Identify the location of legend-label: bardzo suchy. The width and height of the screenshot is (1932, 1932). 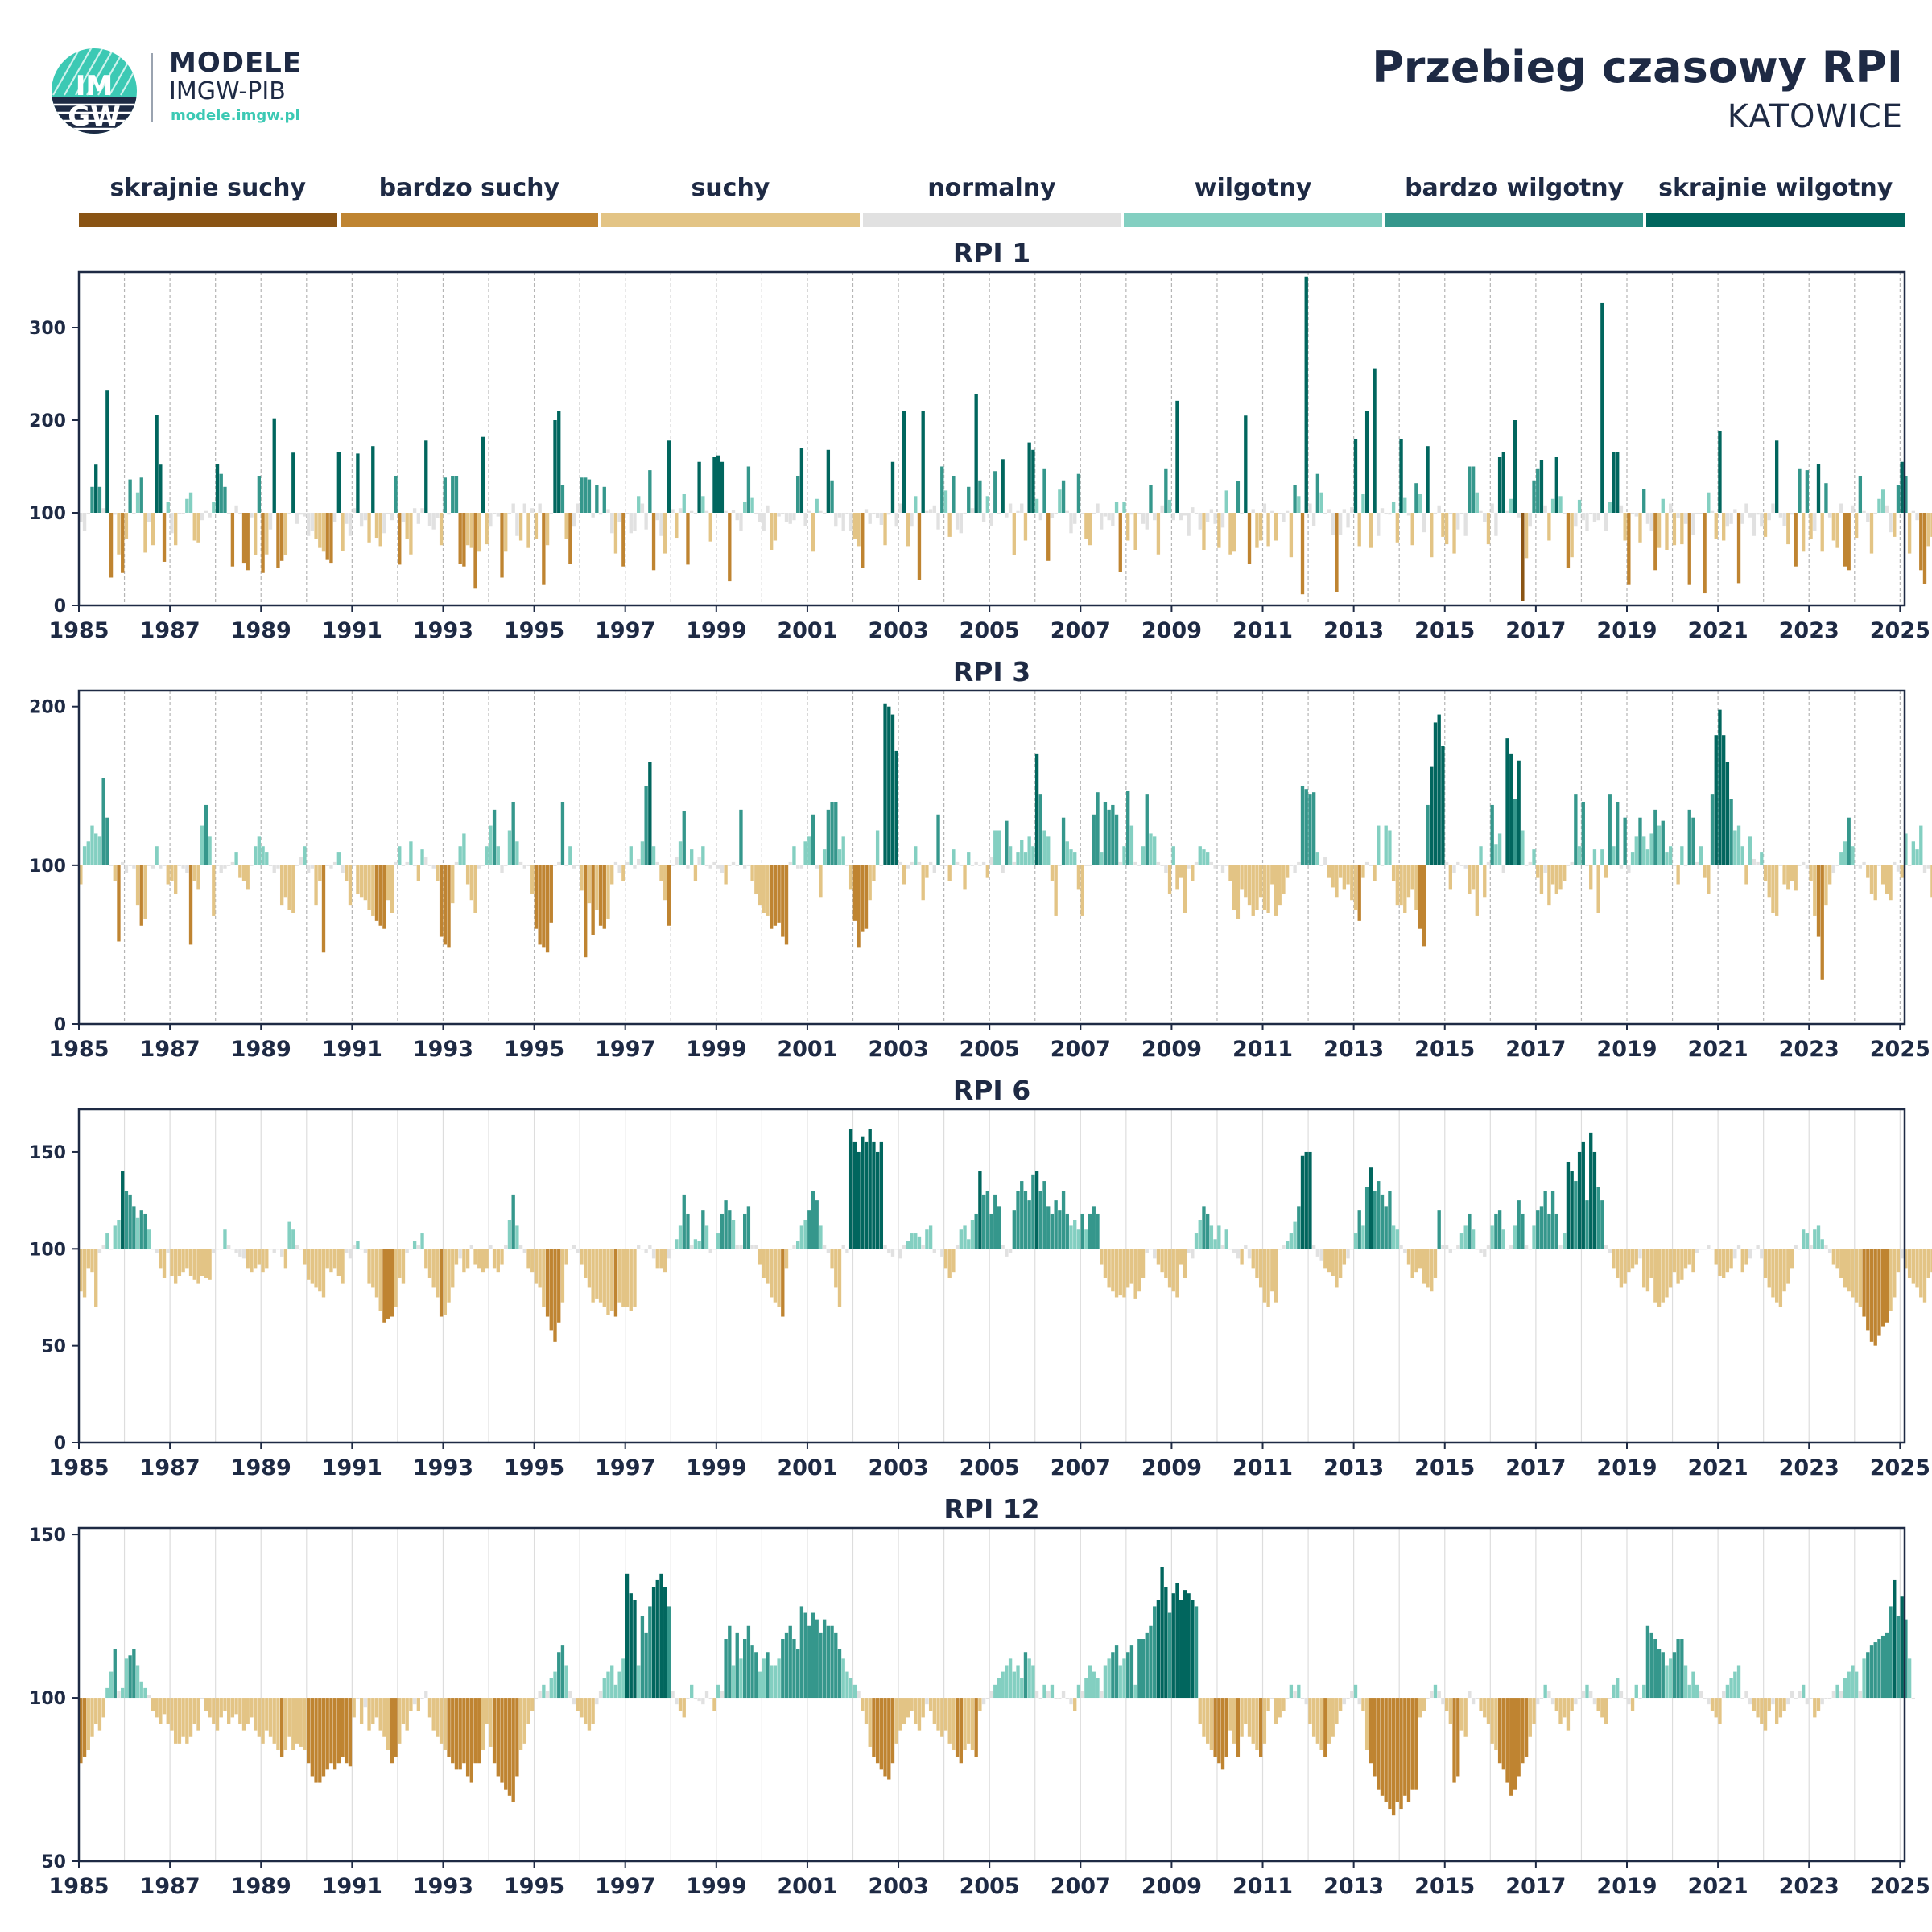
(469, 188).